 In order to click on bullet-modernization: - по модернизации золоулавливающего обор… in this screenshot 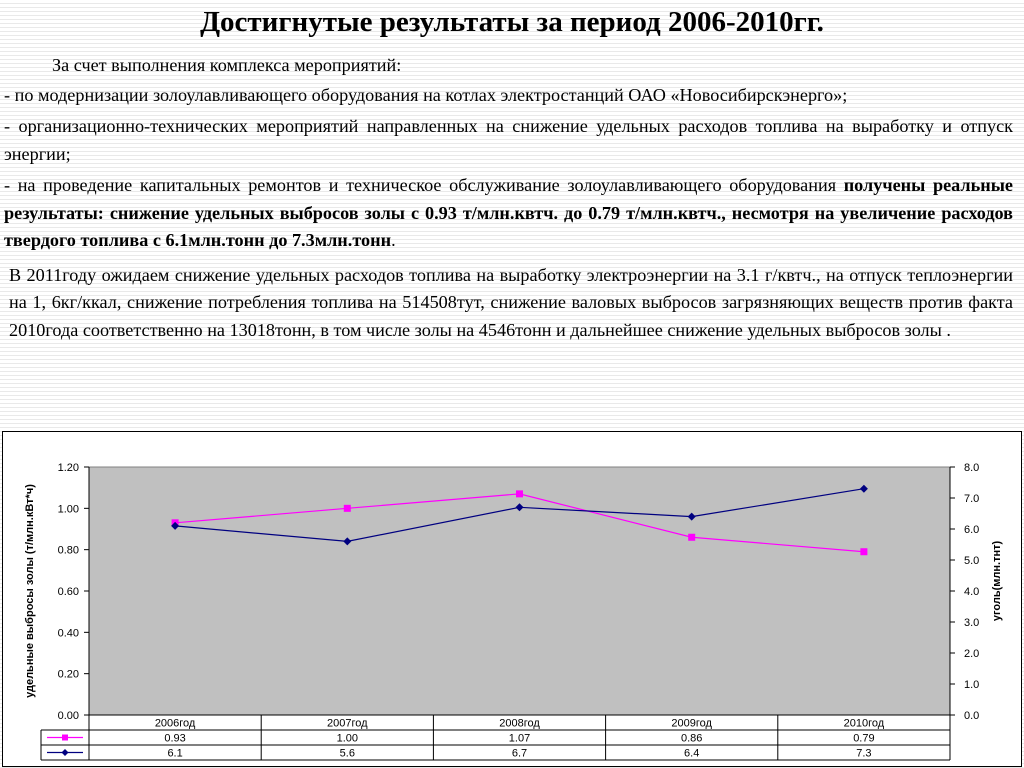, I will do `click(426, 94)`.